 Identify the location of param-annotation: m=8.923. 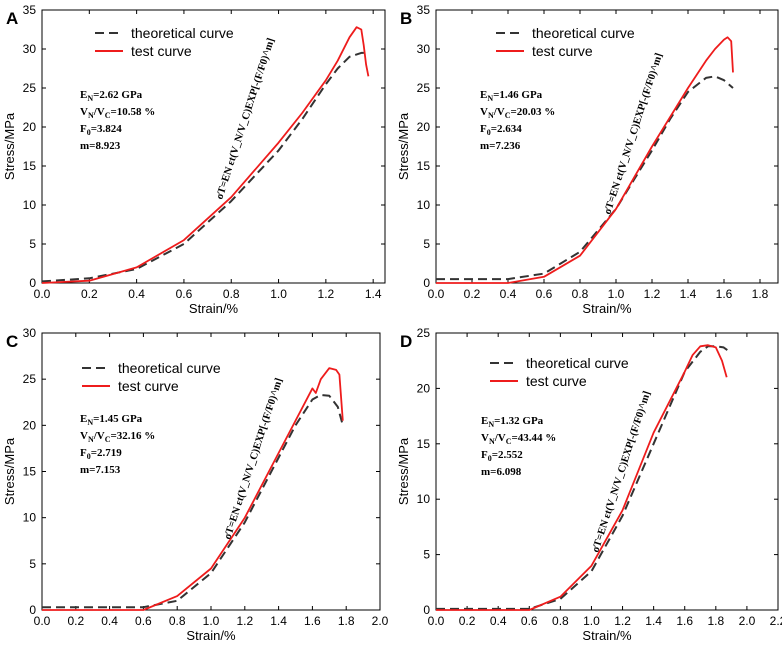
(100, 146).